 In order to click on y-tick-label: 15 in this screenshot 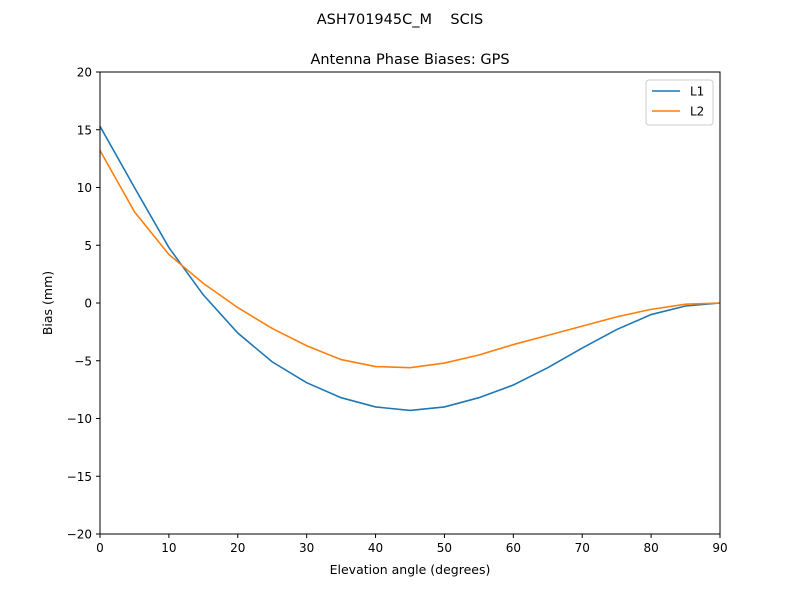, I will do `click(84, 130)`.